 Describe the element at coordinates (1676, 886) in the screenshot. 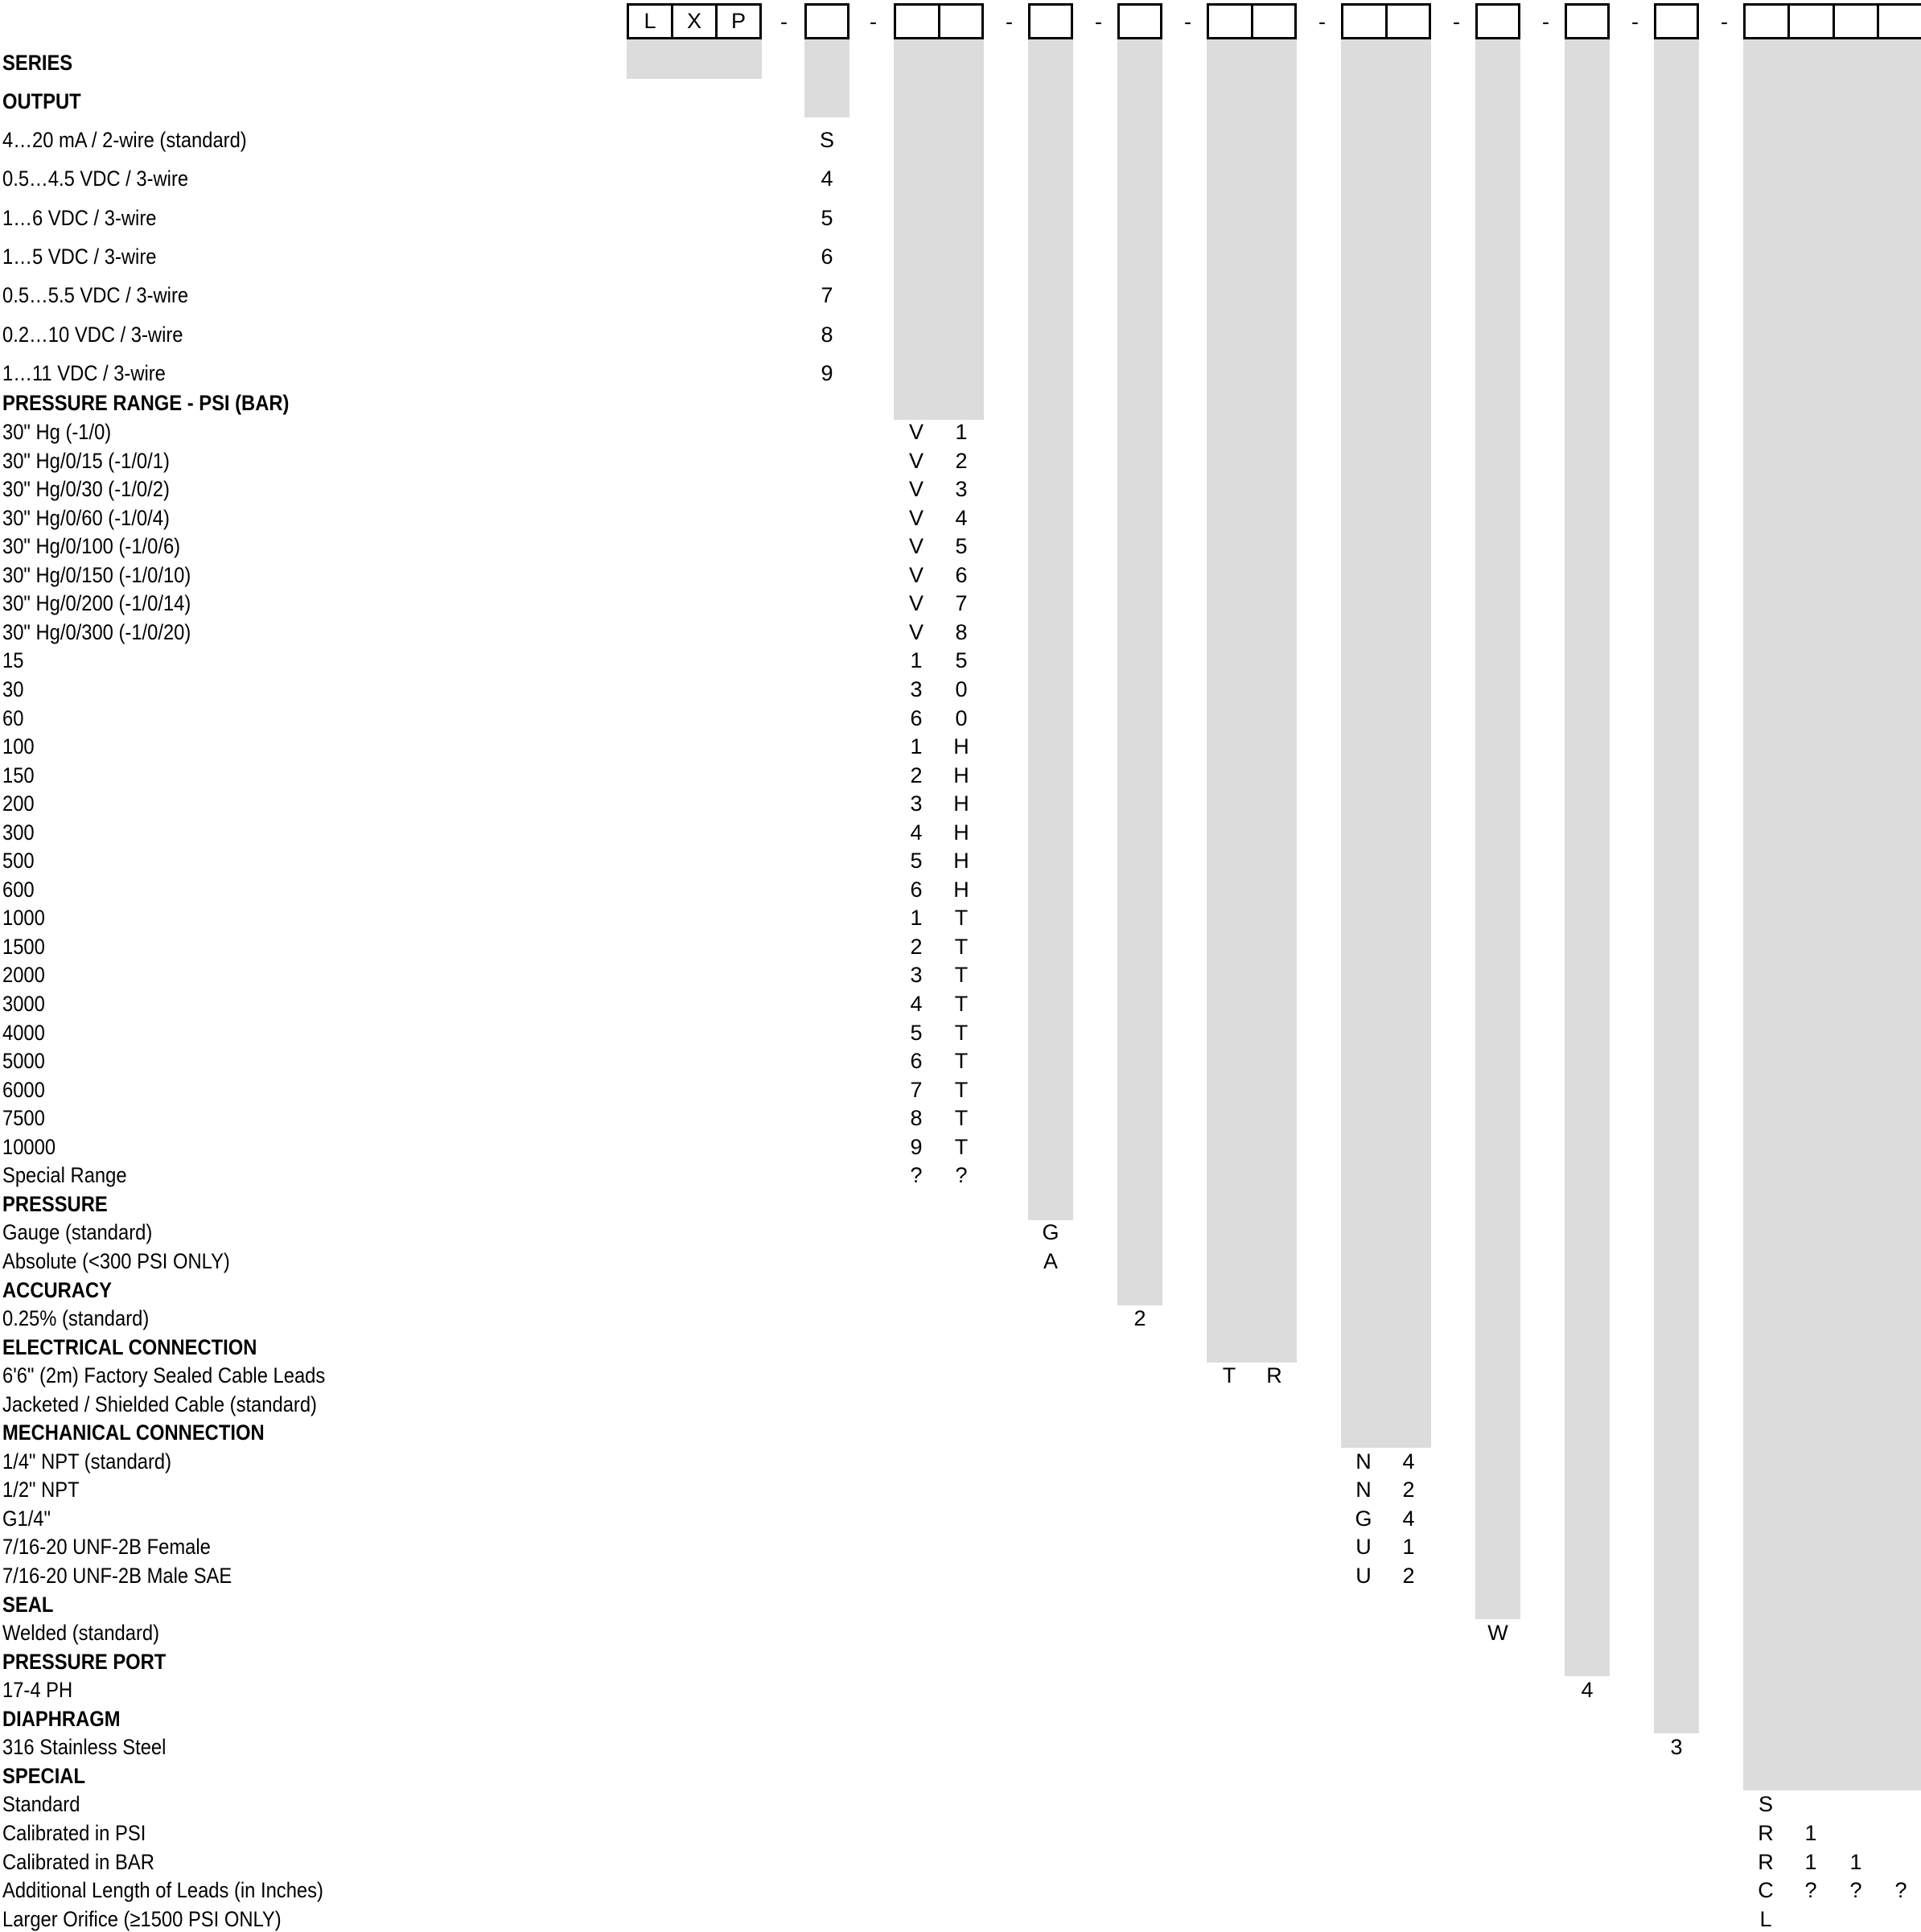

I see `code-column-band-g9` at that location.